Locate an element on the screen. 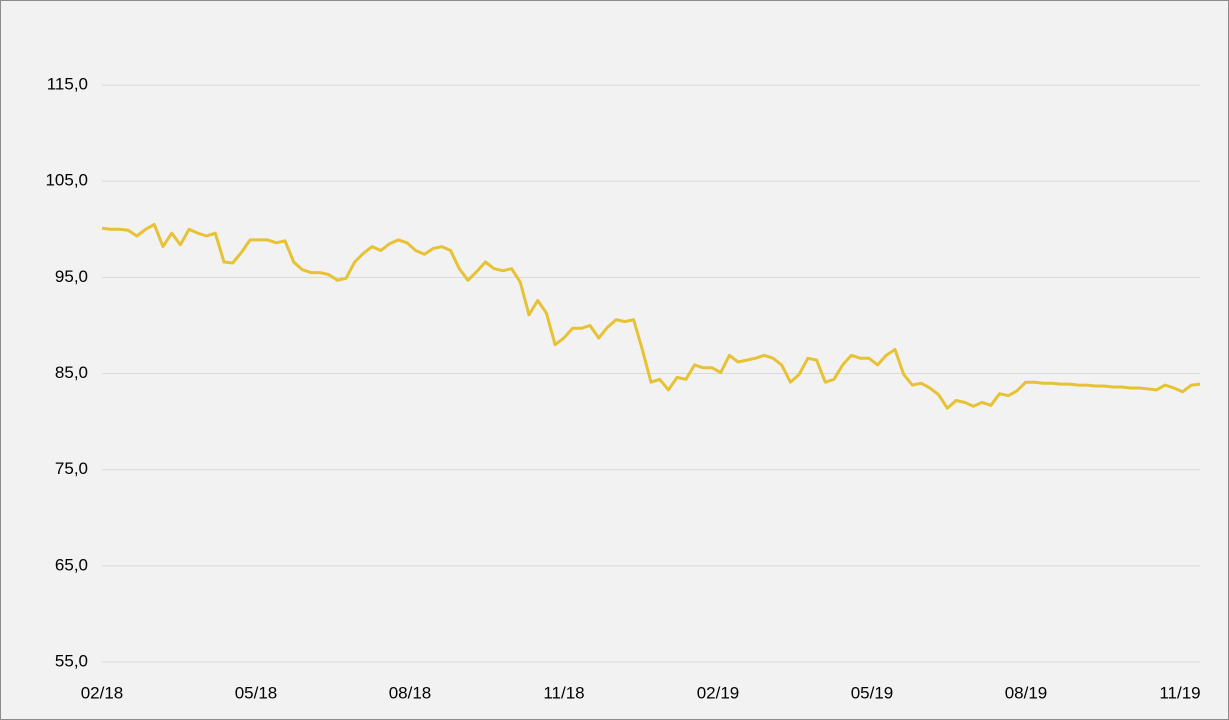 The image size is (1229, 720). y-tick-label: 65,0 is located at coordinates (71, 564).